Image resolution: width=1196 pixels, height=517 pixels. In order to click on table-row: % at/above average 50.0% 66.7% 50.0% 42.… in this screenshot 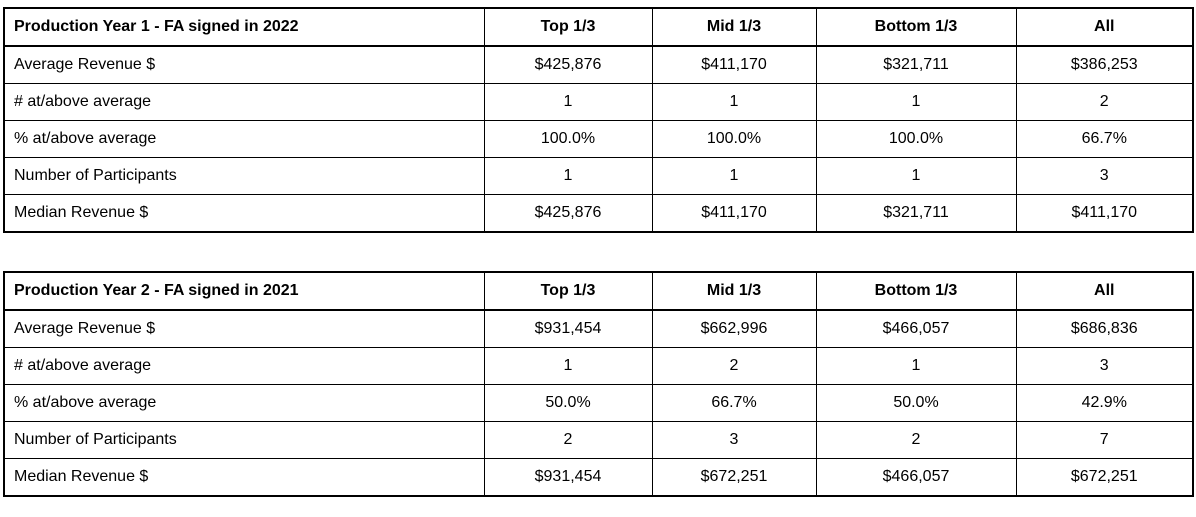, I will do `click(598, 403)`.